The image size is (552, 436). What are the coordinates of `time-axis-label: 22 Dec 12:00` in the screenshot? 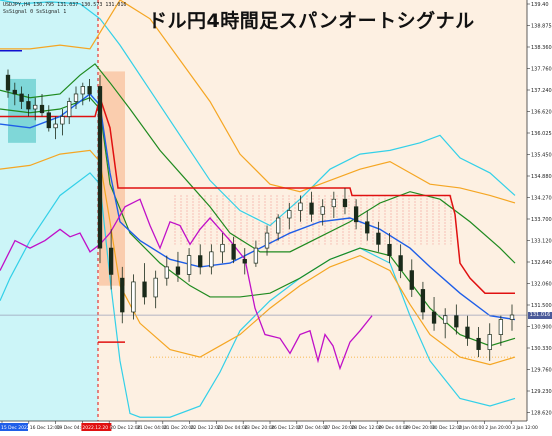 It's located at (206, 428).